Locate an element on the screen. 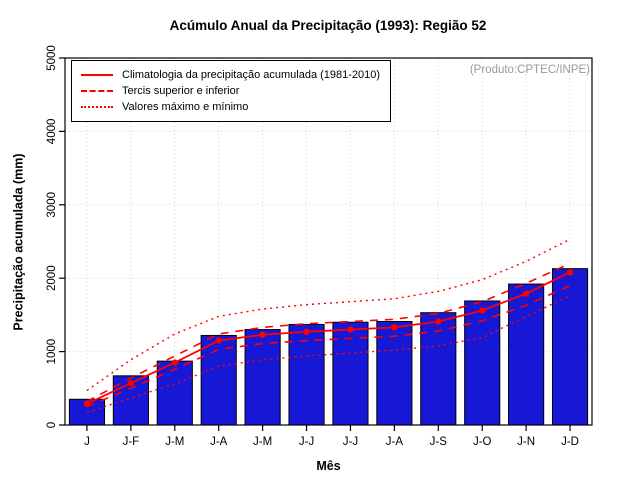 This screenshot has width=640, height=500. svg-text: 4000 is located at coordinates (52, 132).